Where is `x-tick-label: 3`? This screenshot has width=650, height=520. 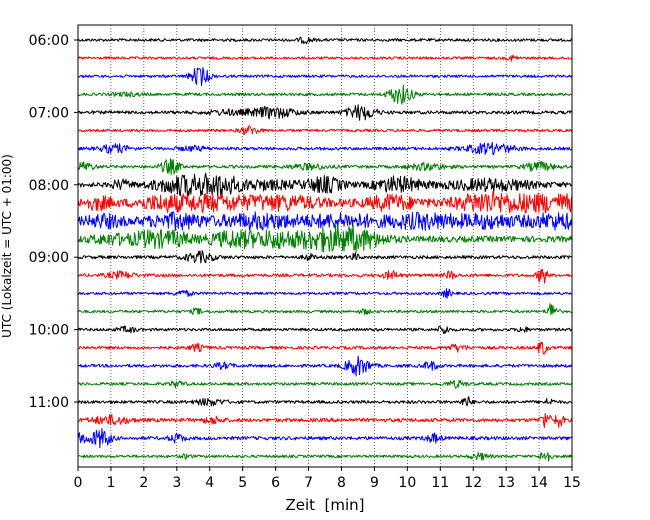 x-tick-label: 3 is located at coordinates (176, 483).